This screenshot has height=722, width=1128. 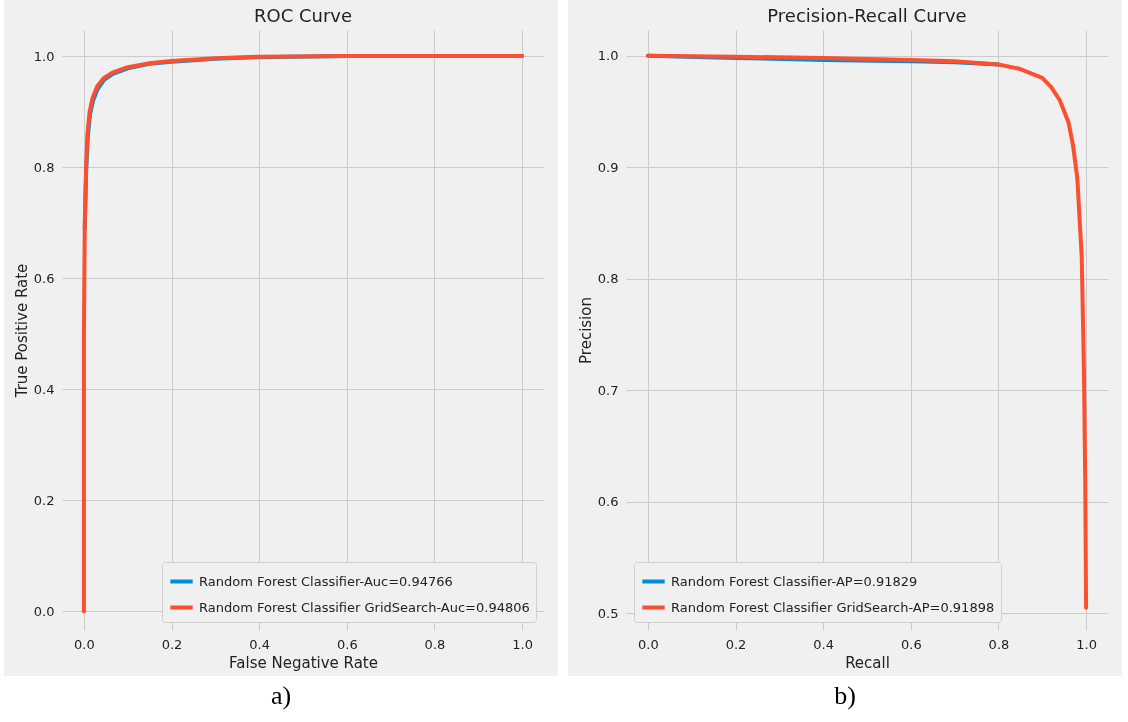 I want to click on text: b), so click(x=845, y=696).